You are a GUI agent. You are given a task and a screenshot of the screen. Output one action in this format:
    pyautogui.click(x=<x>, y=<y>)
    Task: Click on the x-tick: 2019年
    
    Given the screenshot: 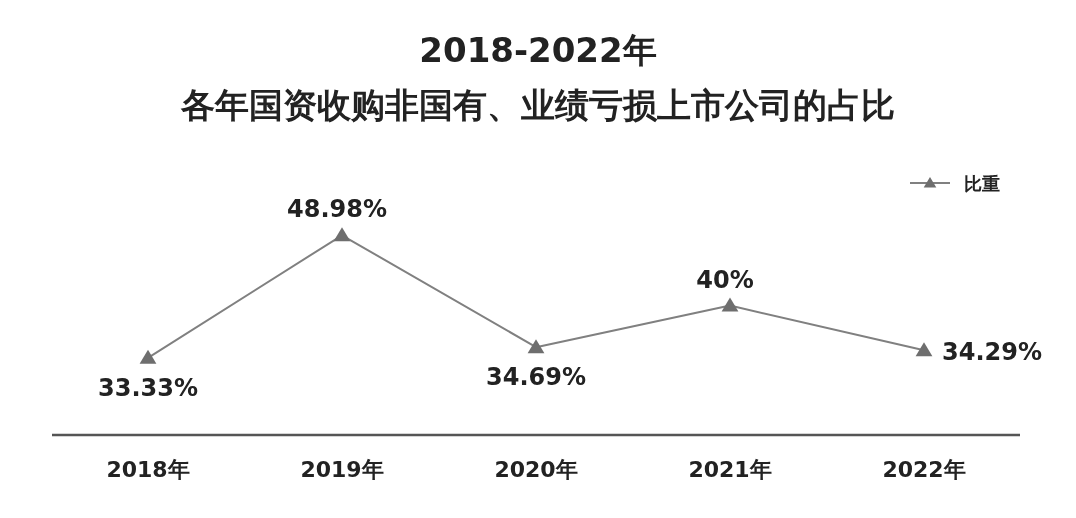 What is the action you would take?
    pyautogui.click(x=342, y=469)
    